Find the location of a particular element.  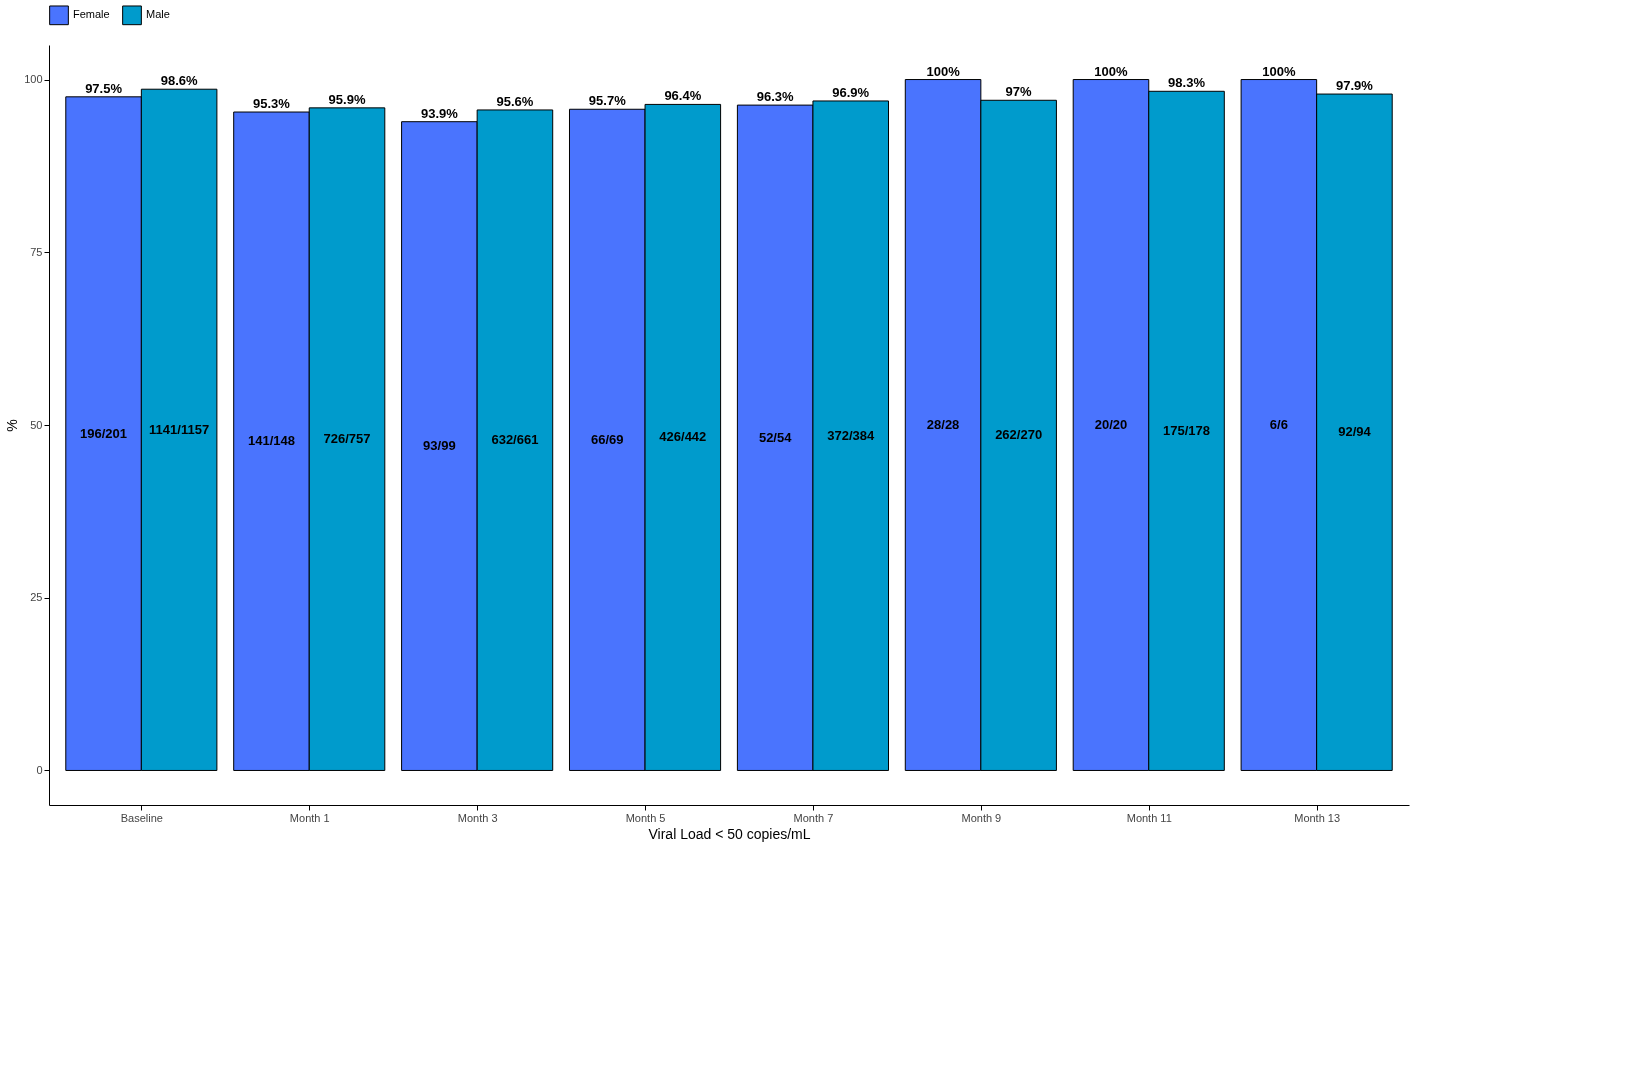

annotation: 726/757 is located at coordinates (347, 439).